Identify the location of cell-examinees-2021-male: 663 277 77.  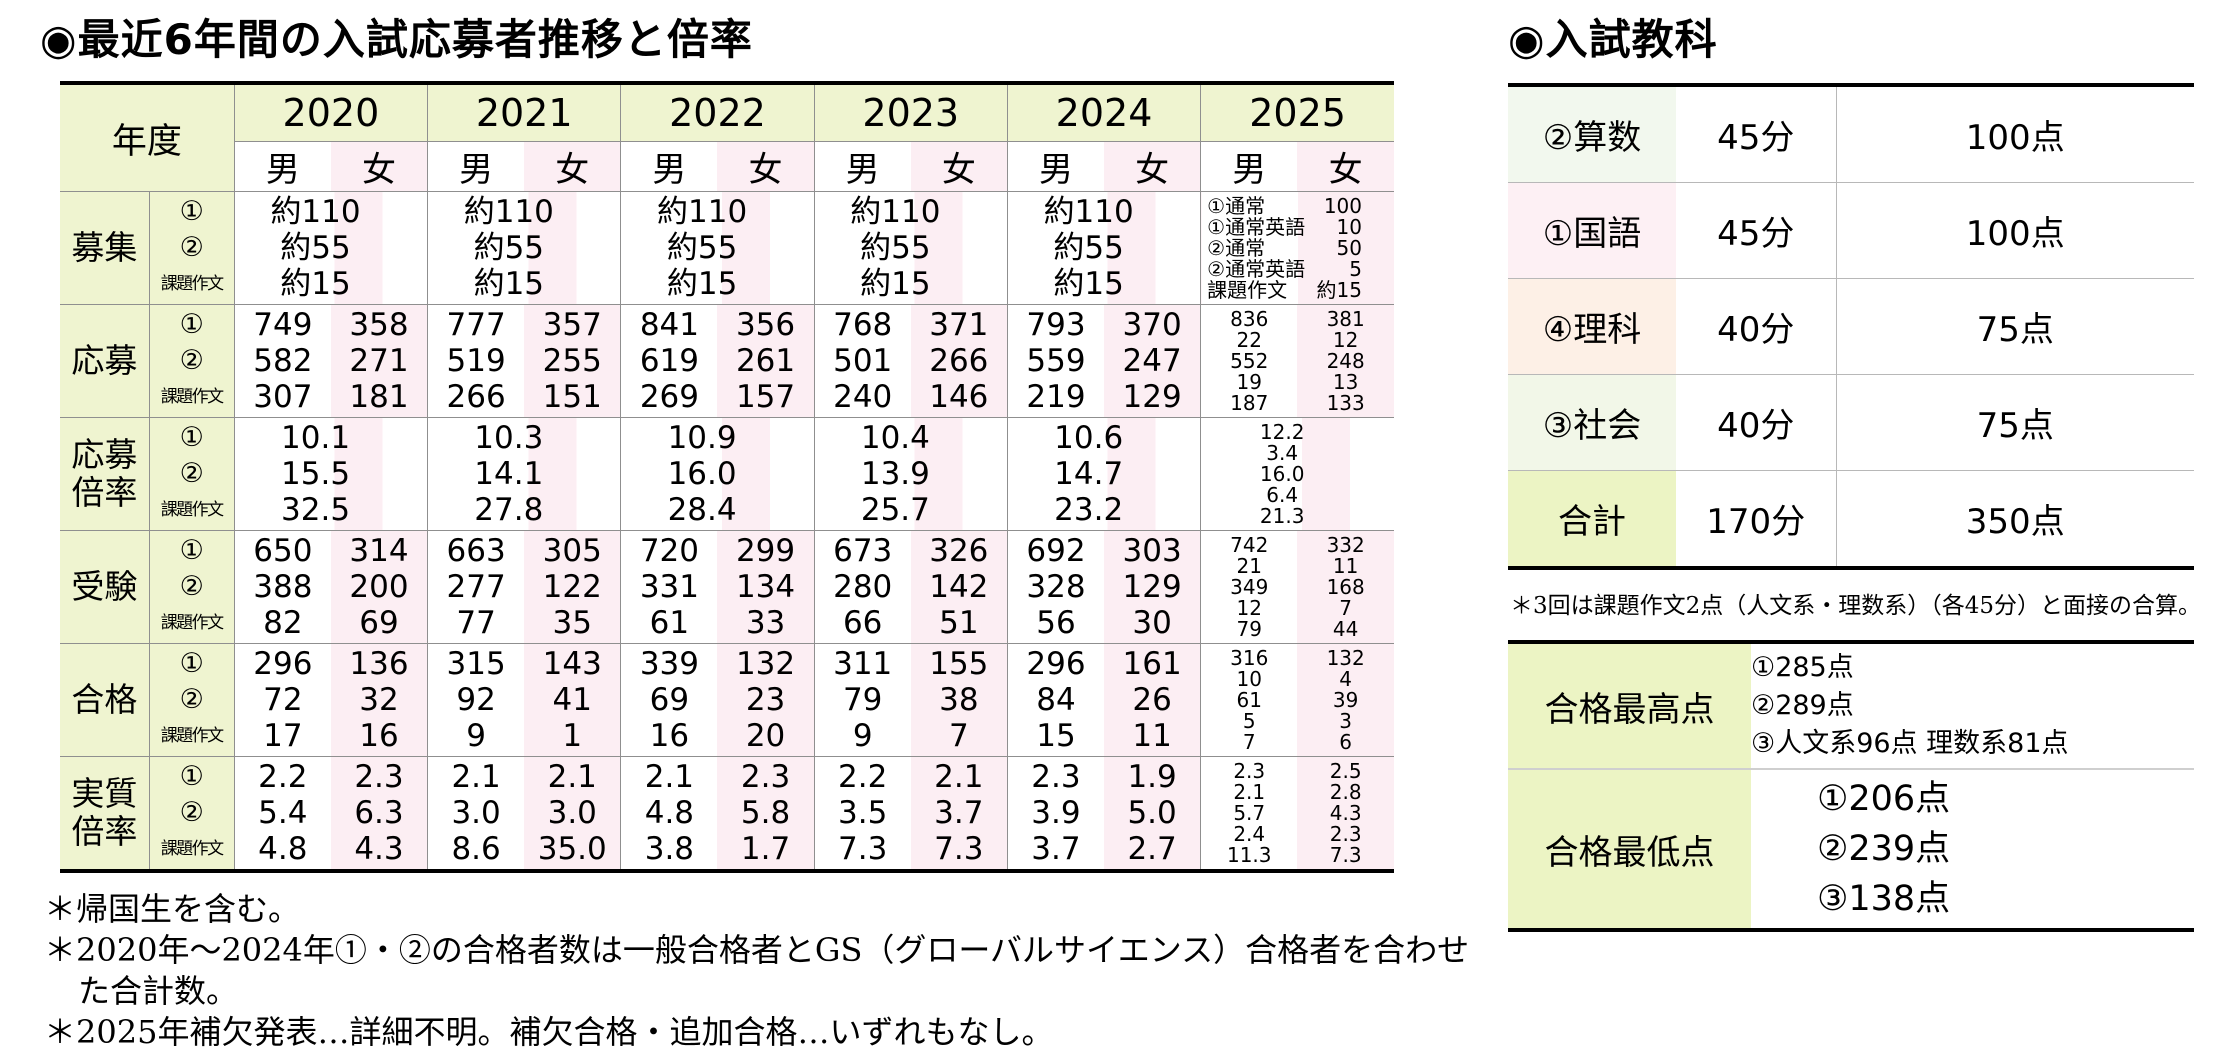
(476, 587).